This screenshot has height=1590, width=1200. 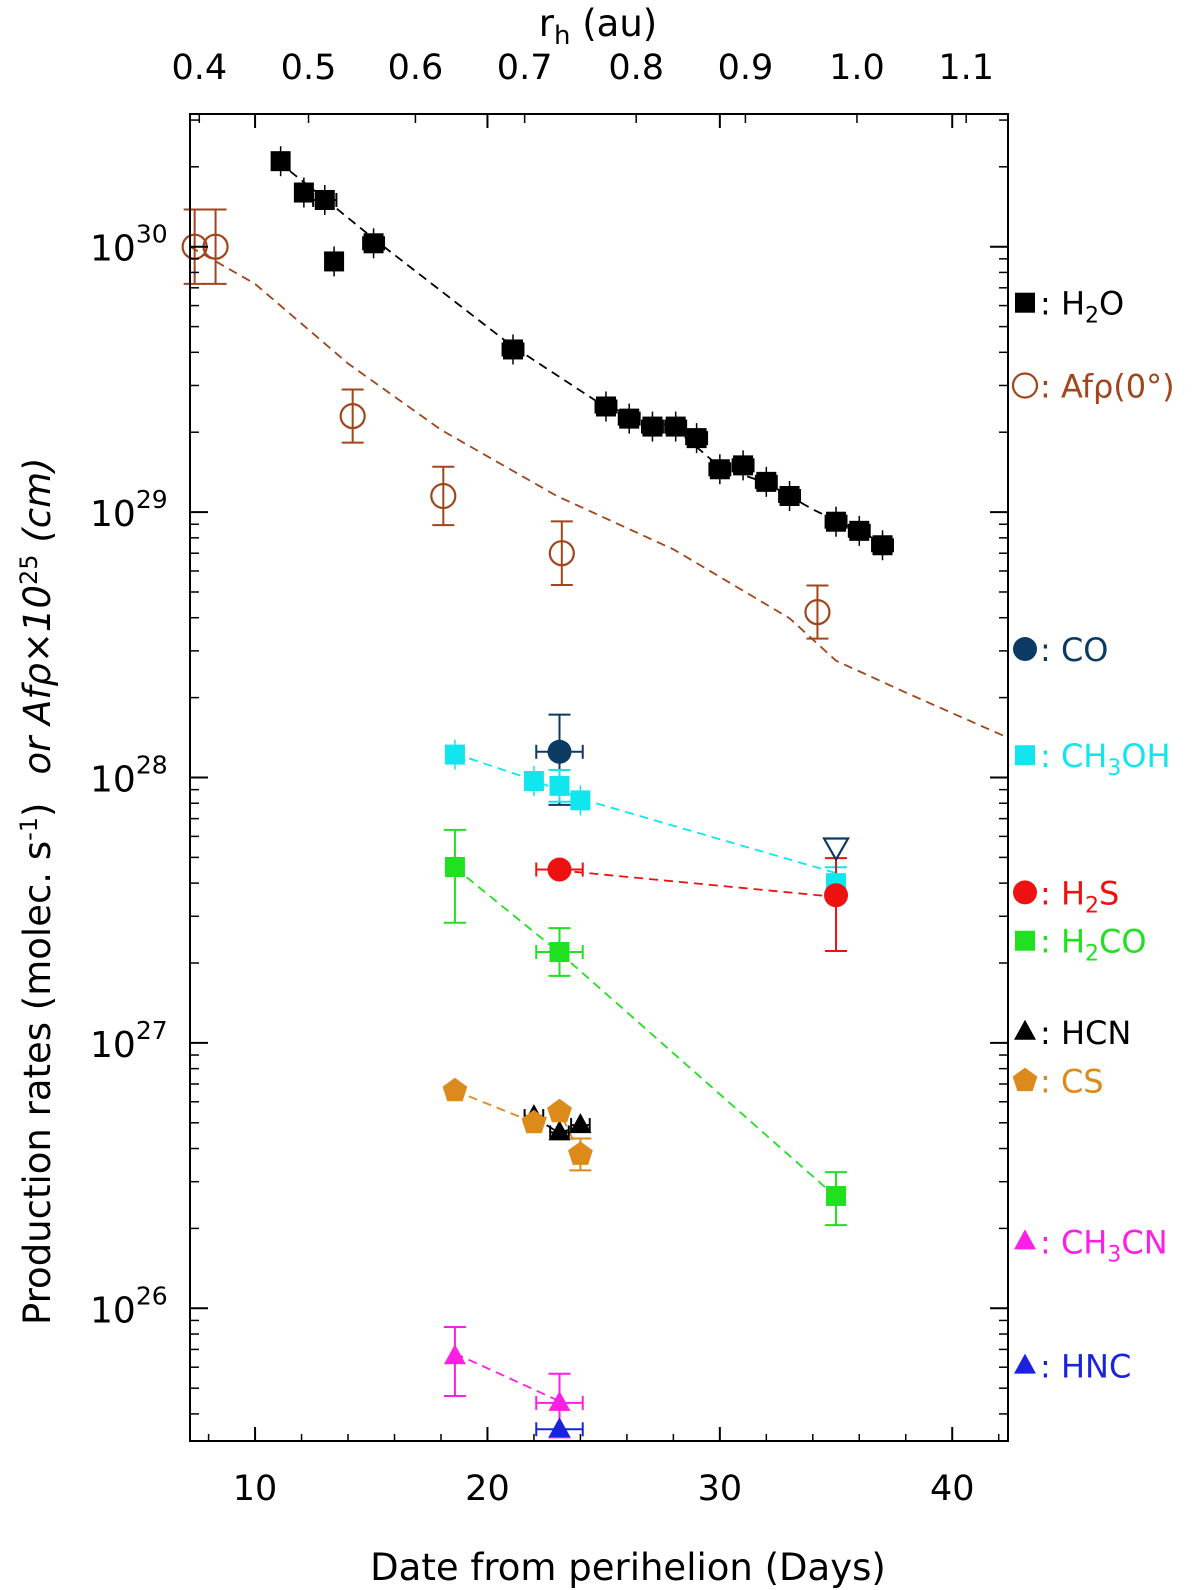 What do you see at coordinates (1025, 1029) in the screenshot?
I see `hcn-legend-marker` at bounding box center [1025, 1029].